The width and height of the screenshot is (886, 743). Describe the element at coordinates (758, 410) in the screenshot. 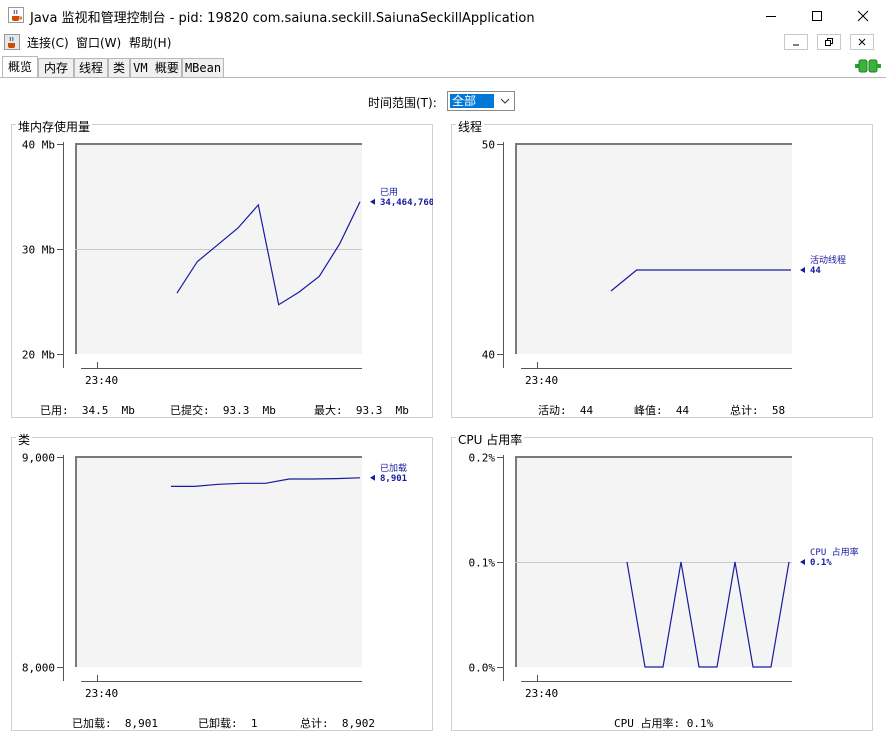

I see `threads-total-stat: 总计: 58` at that location.